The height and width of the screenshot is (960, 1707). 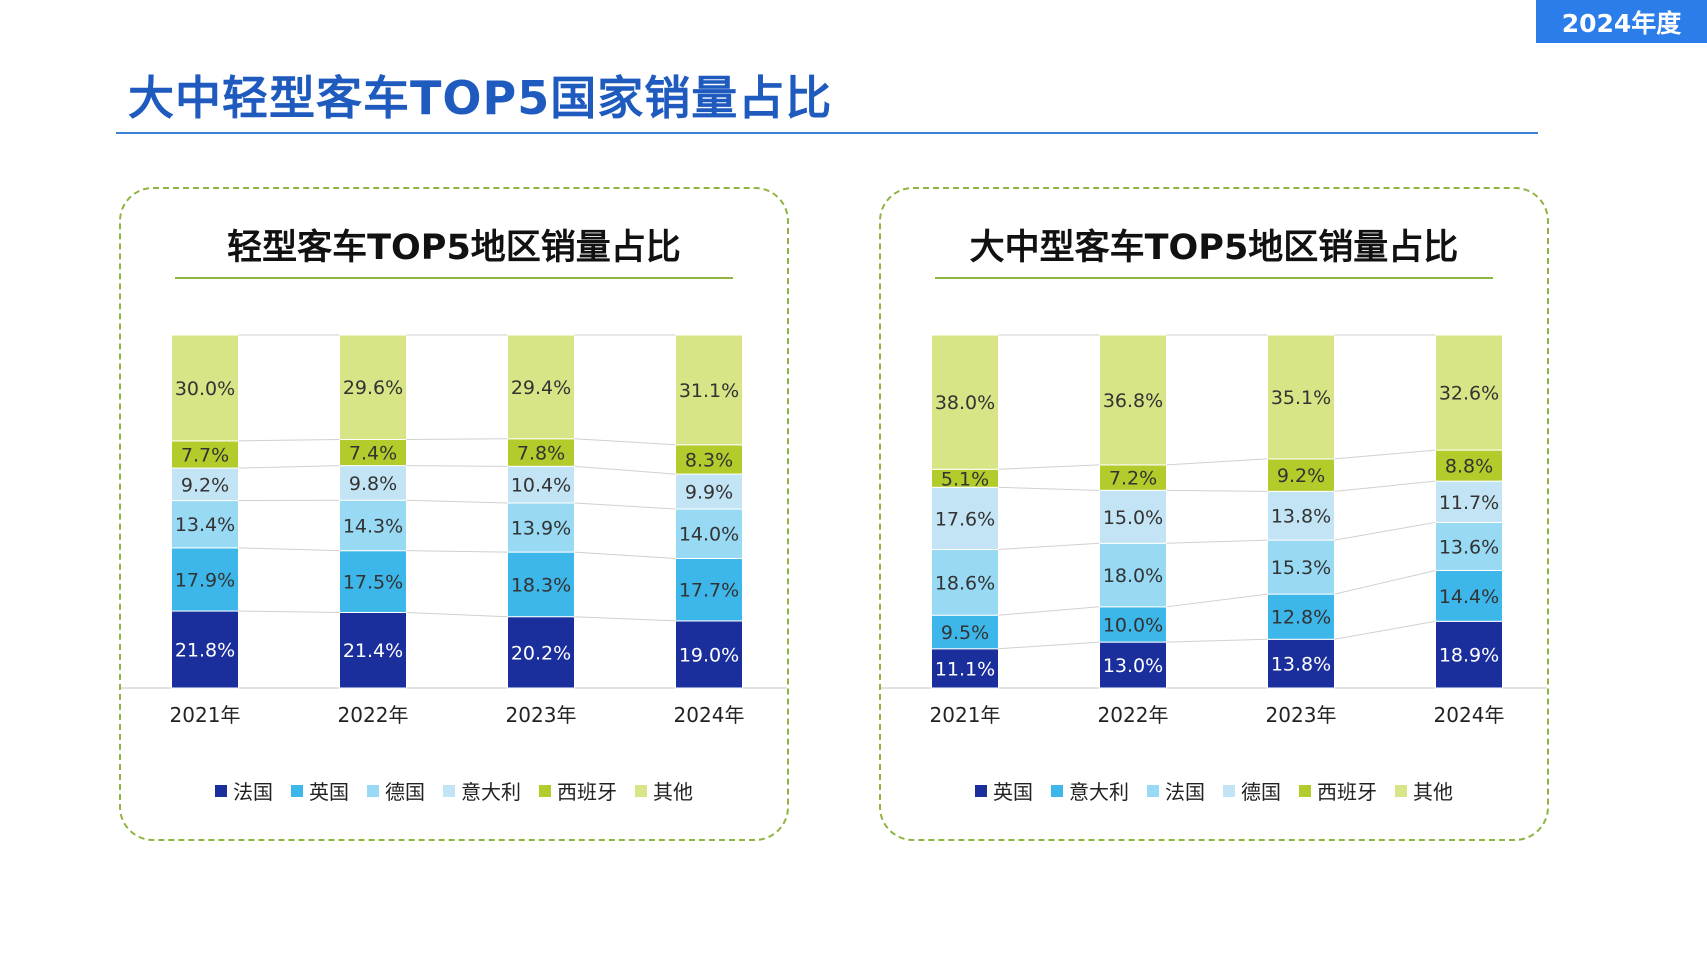 I want to click on x-tick-label: 2024年, so click(x=709, y=715).